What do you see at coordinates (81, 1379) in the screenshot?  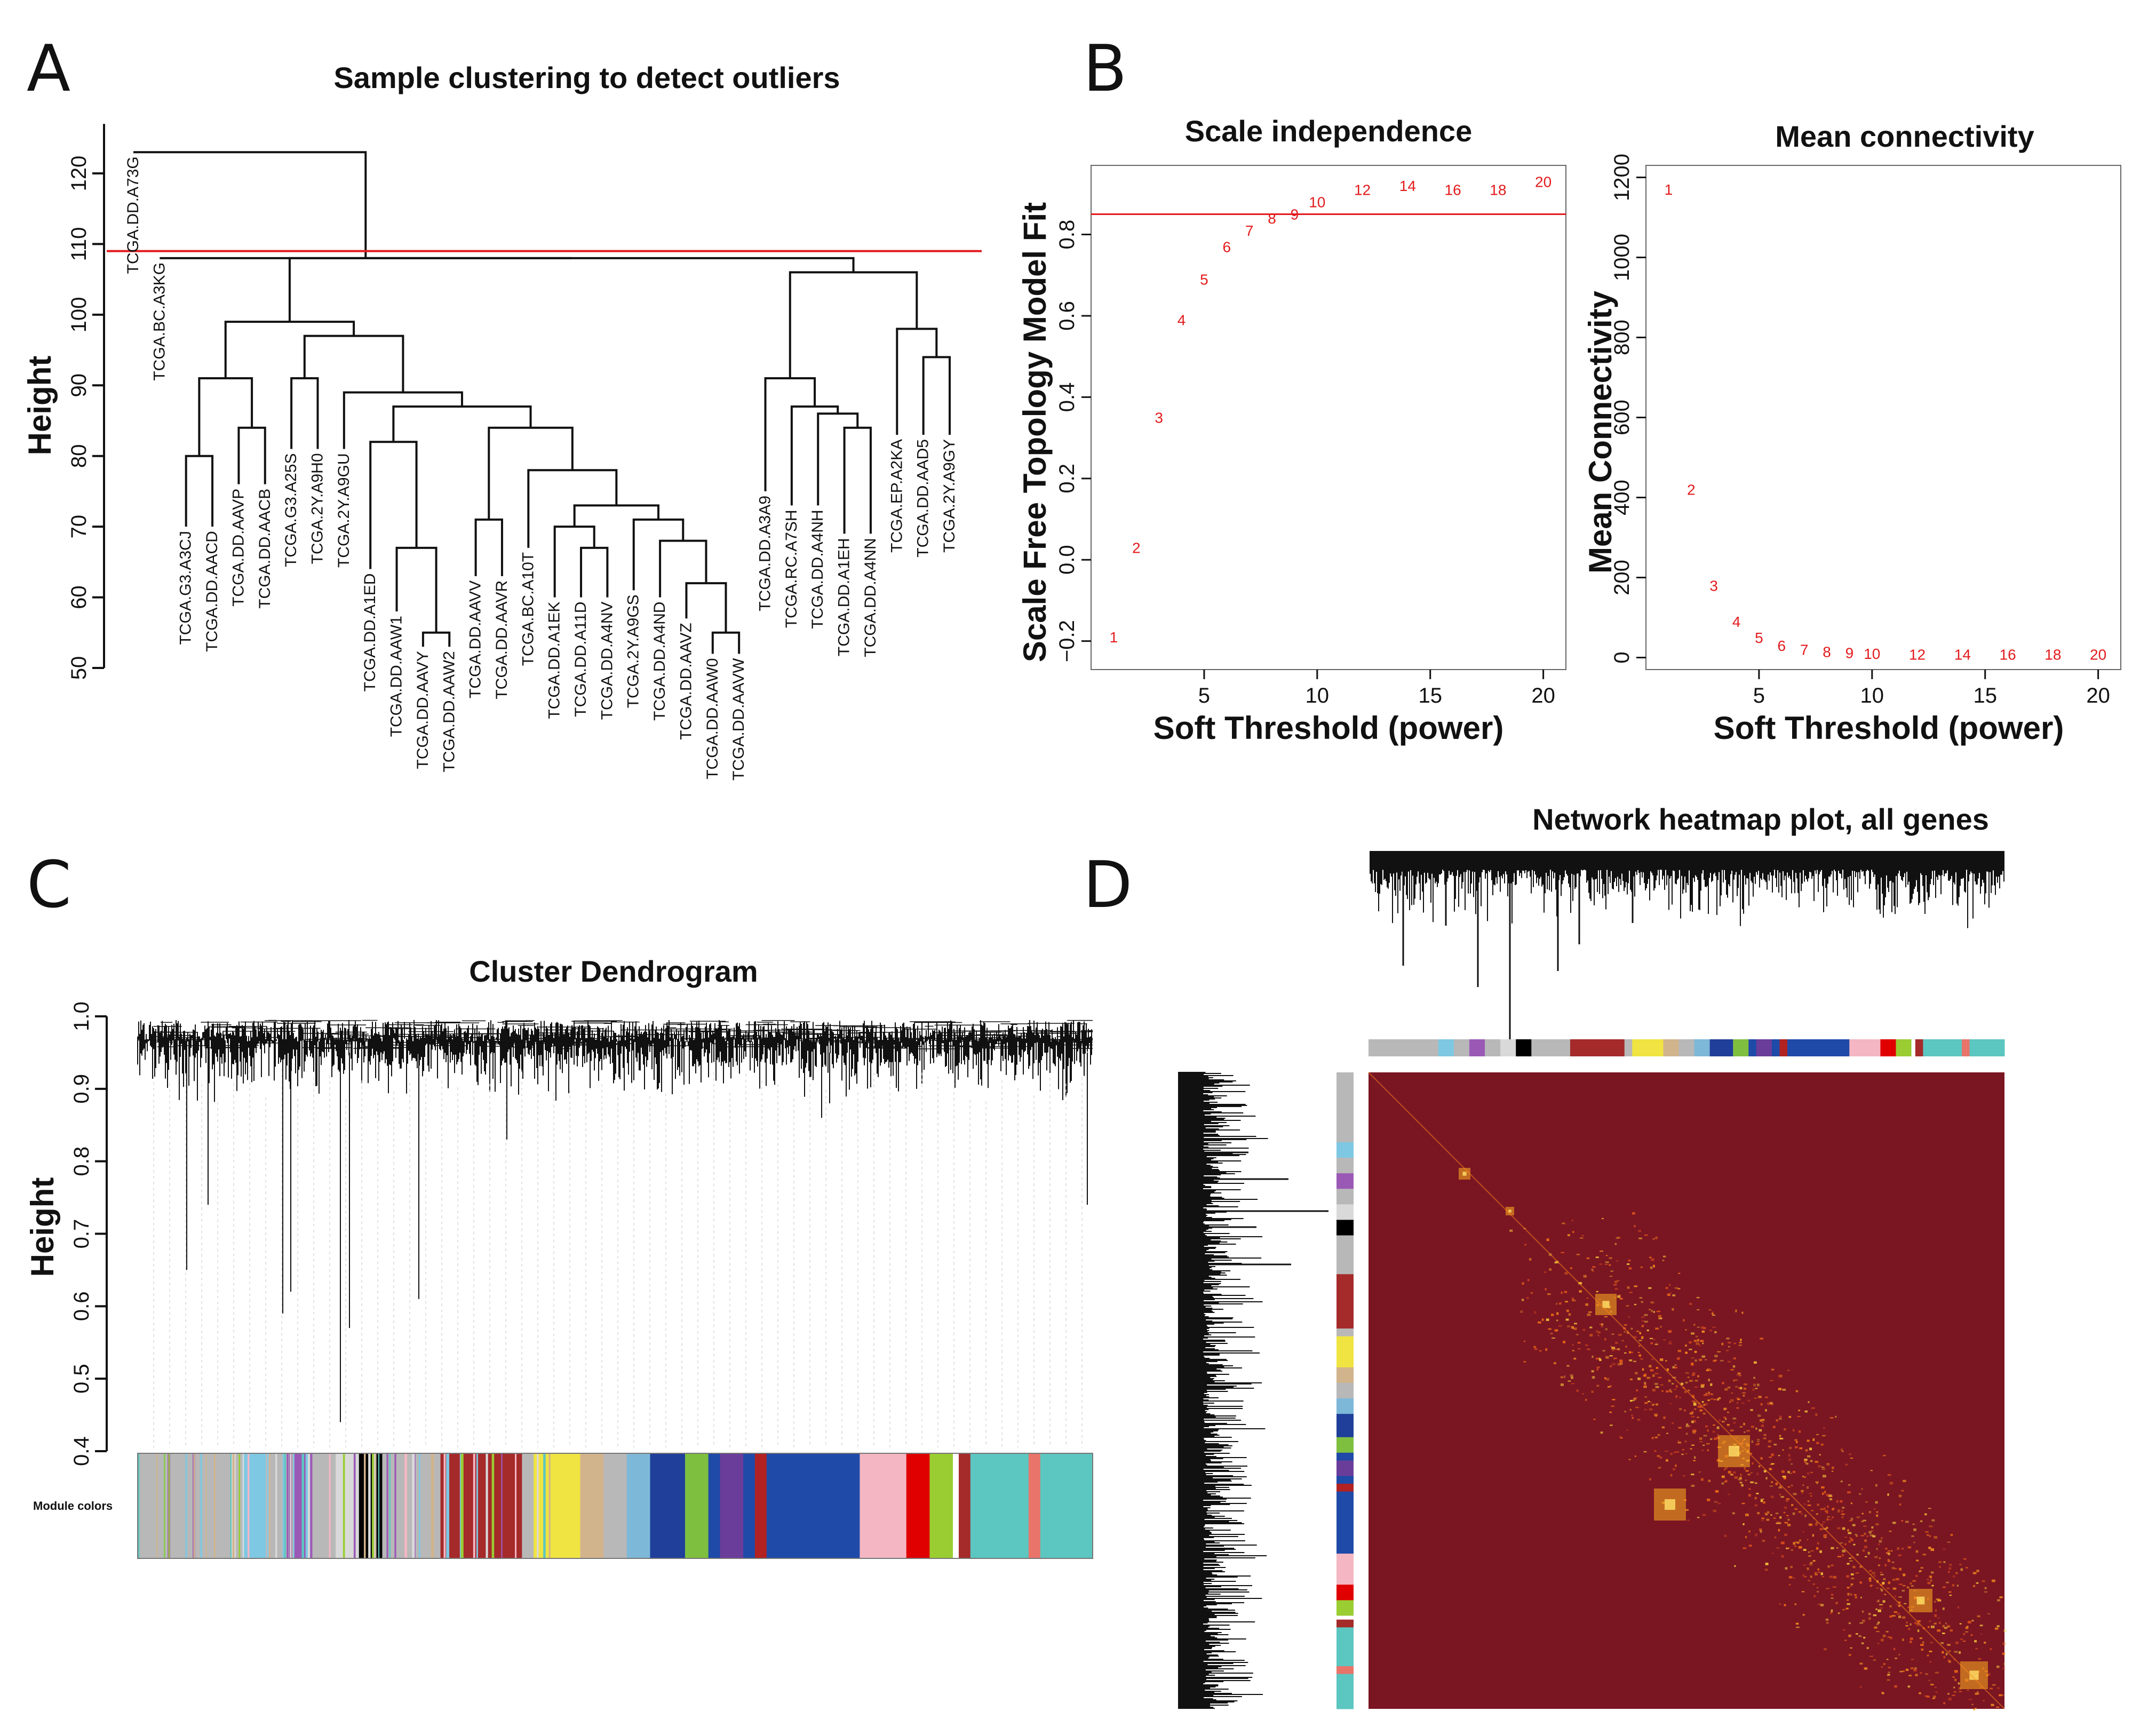 I see `y-tick-label: 0.5` at bounding box center [81, 1379].